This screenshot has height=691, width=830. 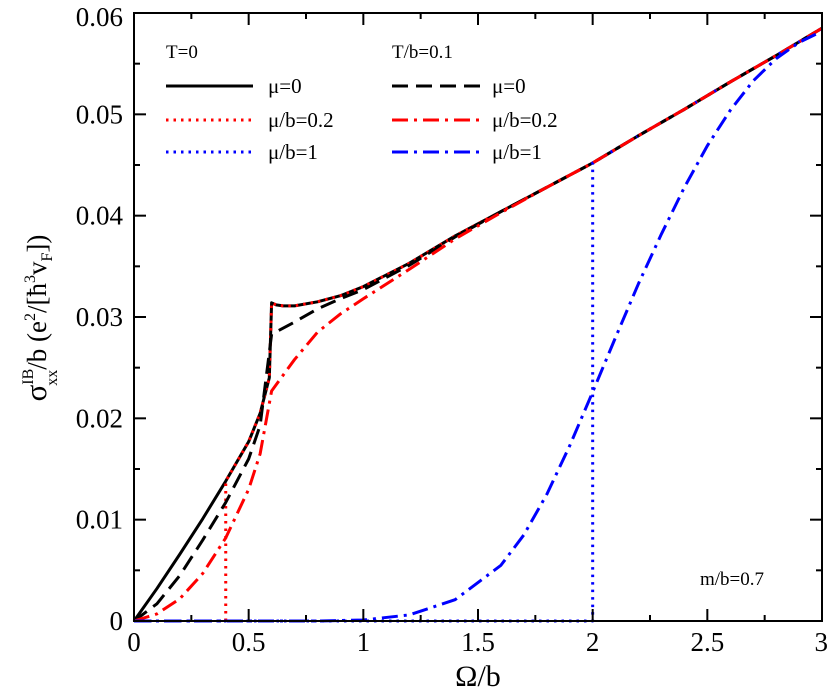 I want to click on x-tick-label: 0.5, so click(x=249, y=642).